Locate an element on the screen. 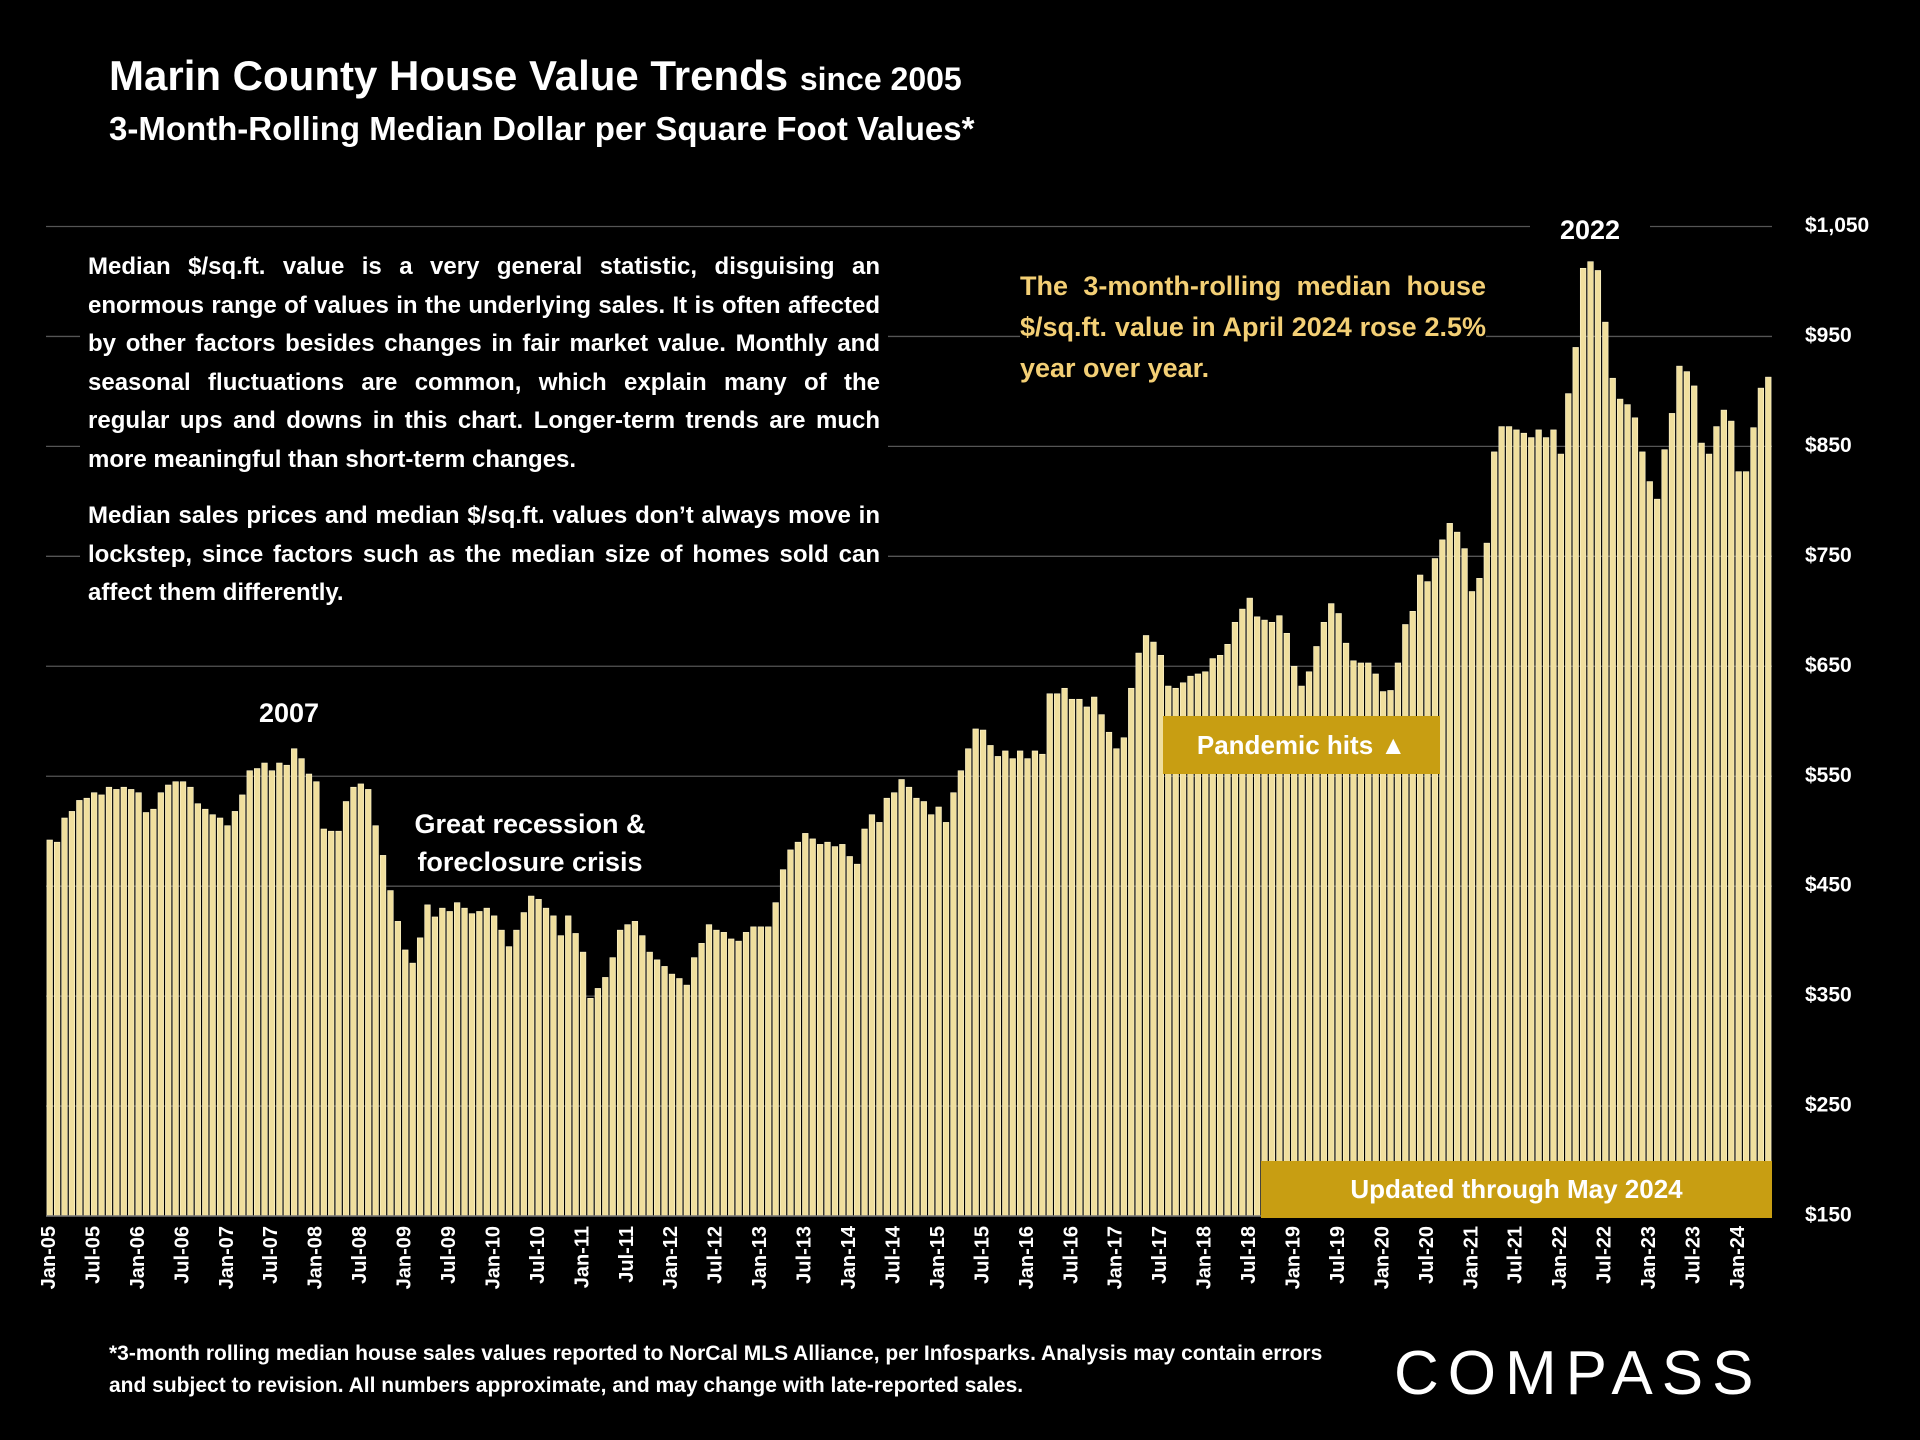  x-tick-label: Jan-16 is located at coordinates (1027, 1257).